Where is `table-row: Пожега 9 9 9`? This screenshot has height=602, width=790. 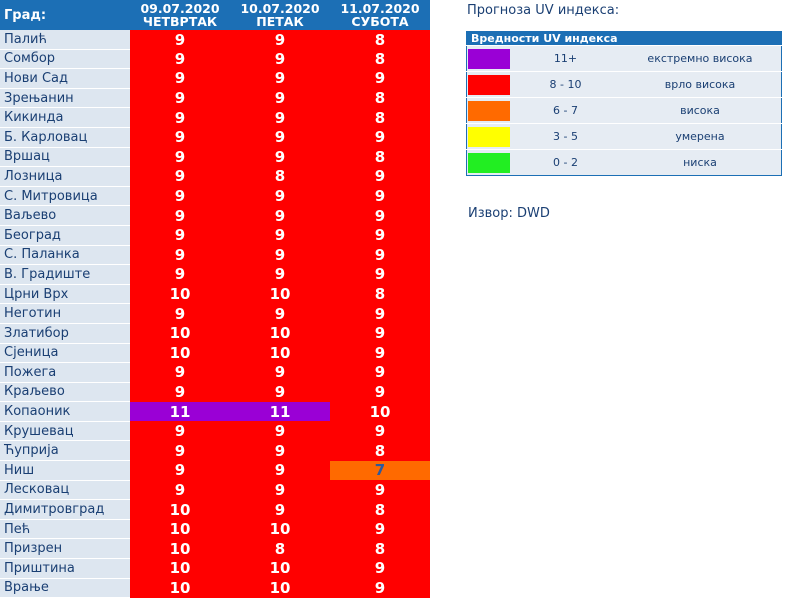
table-row: Пожега 9 9 9 is located at coordinates (215, 372).